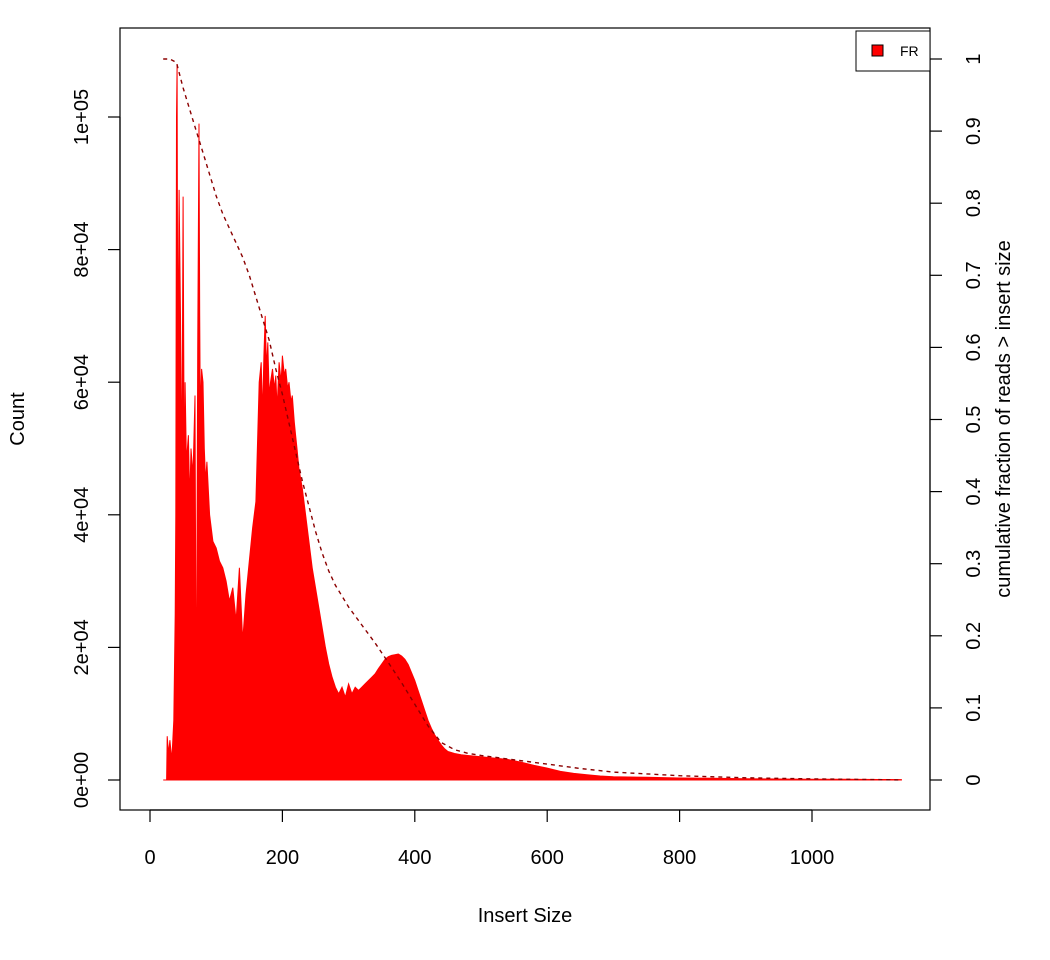 The height and width of the screenshot is (960, 1050). Describe the element at coordinates (974, 492) in the screenshot. I see `y2-tick-label: 0.4` at that location.